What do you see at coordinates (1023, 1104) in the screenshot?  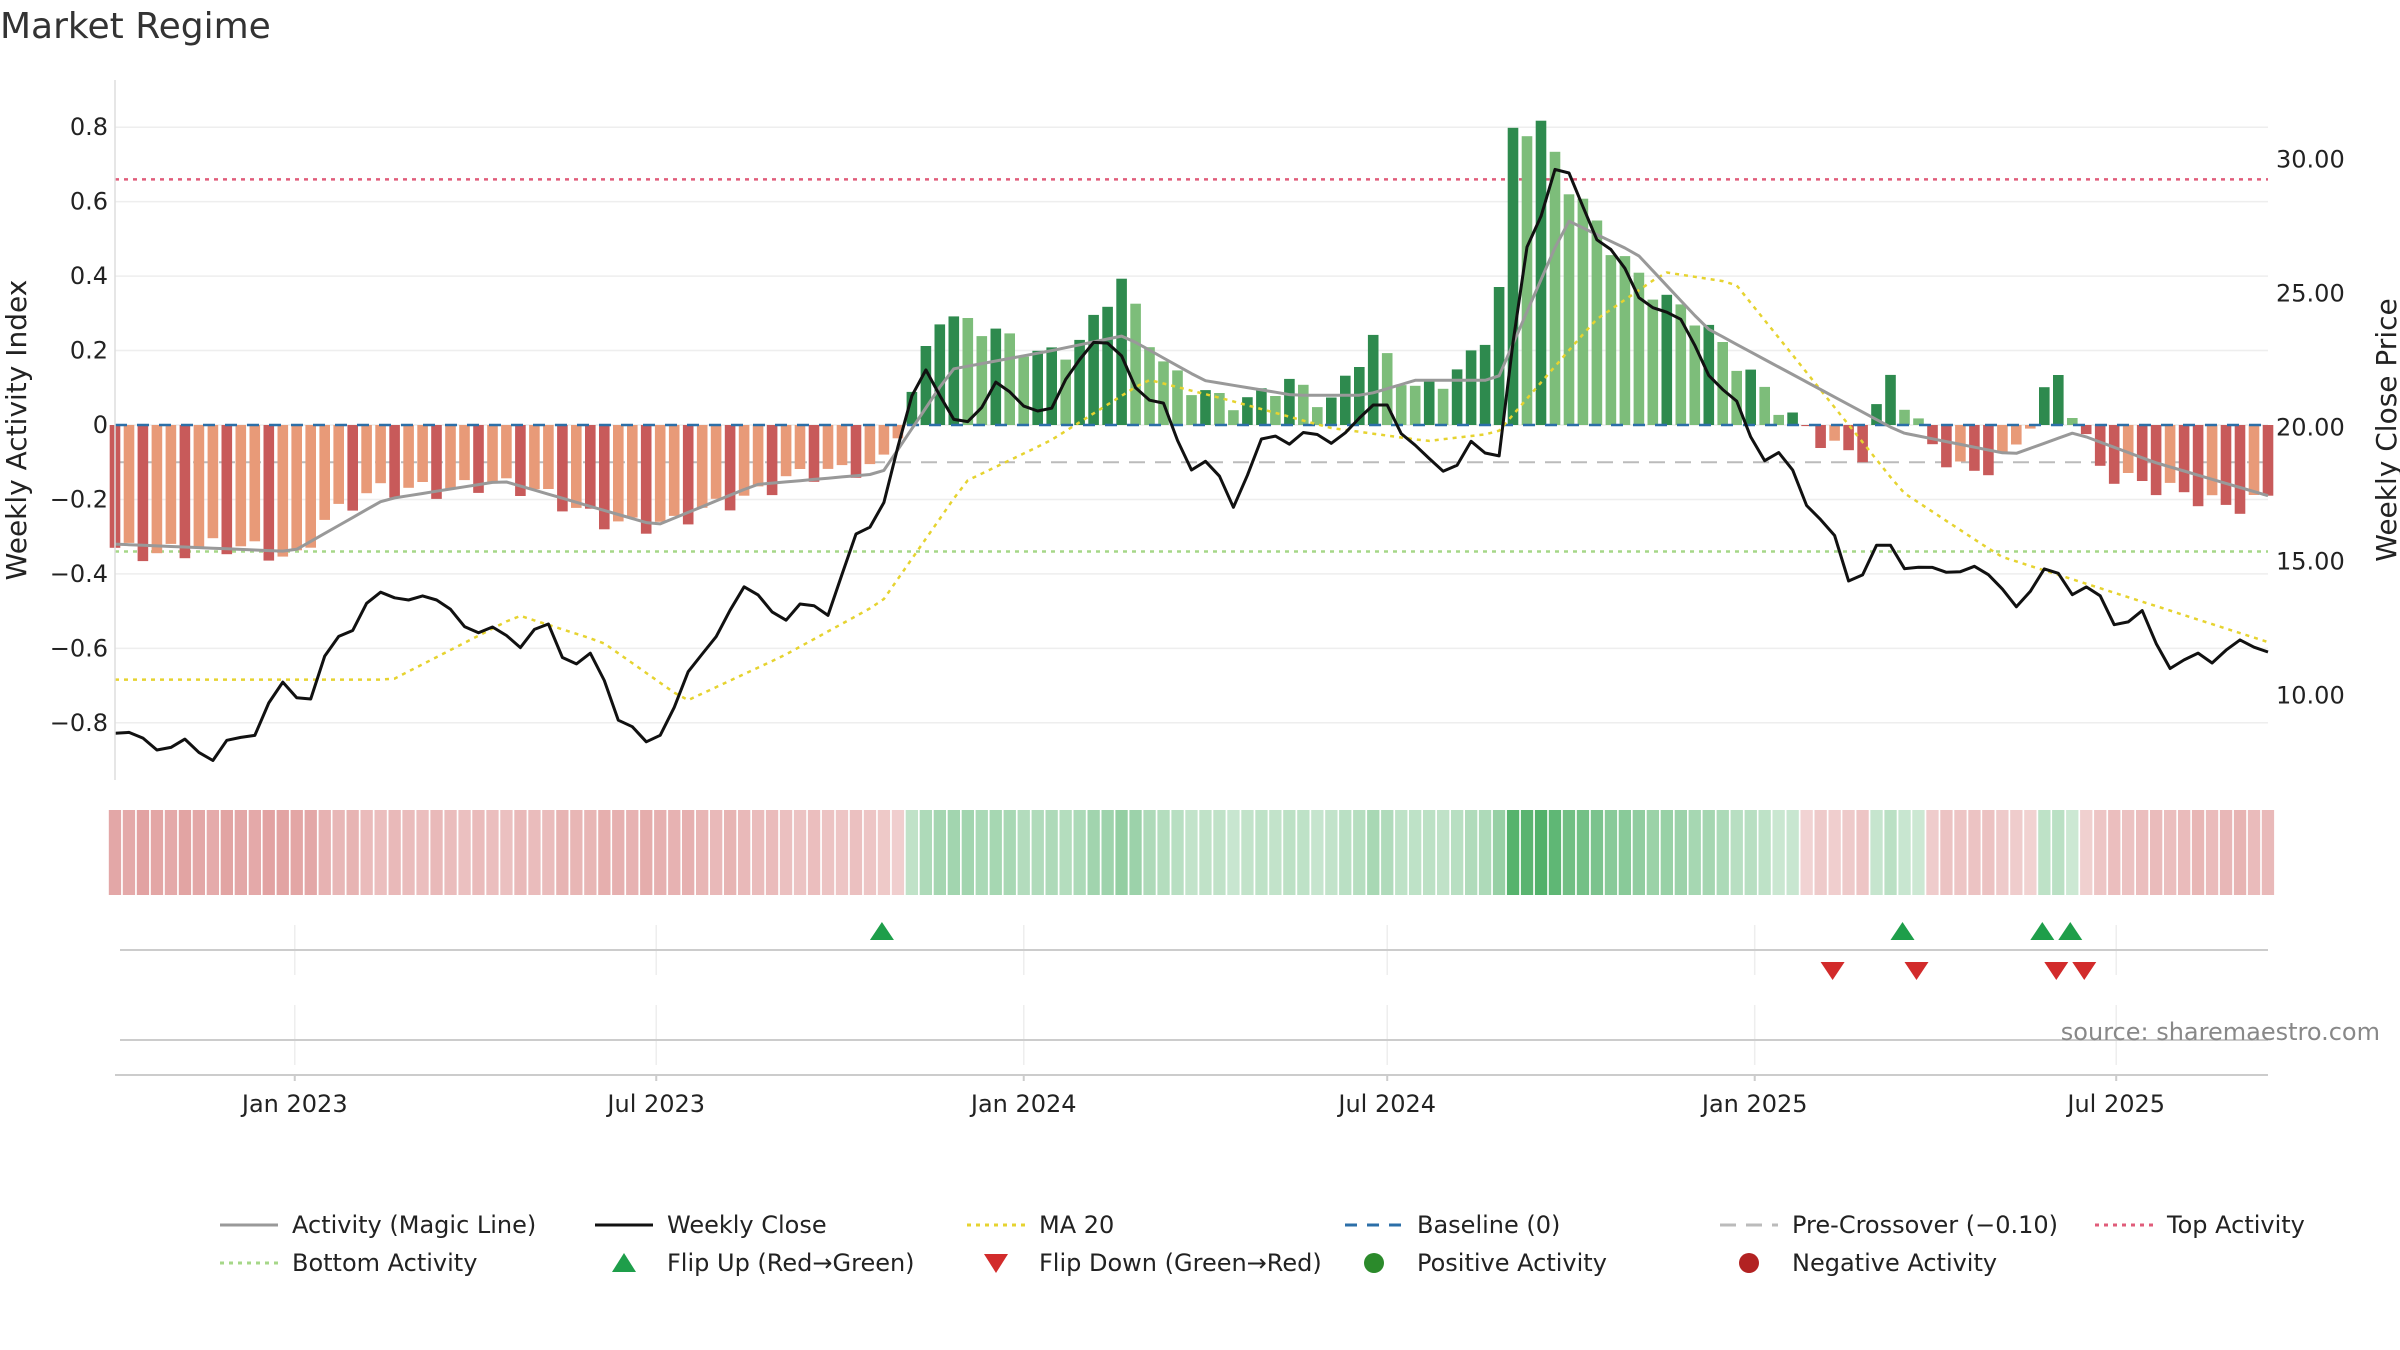 I see `x-tick-label: Jan 2024` at bounding box center [1023, 1104].